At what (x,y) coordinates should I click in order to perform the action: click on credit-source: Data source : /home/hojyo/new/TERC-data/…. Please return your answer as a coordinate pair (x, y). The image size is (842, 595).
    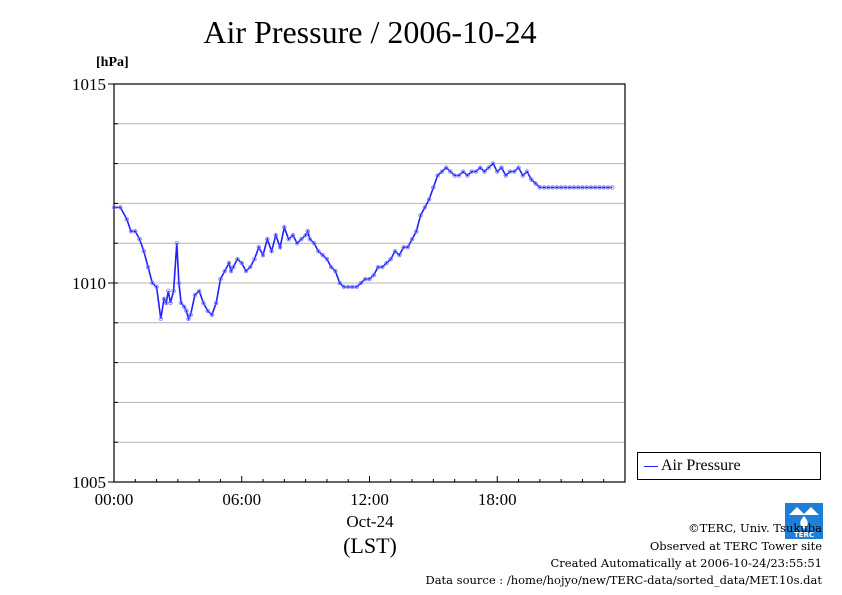
    Looking at the image, I should click on (623, 580).